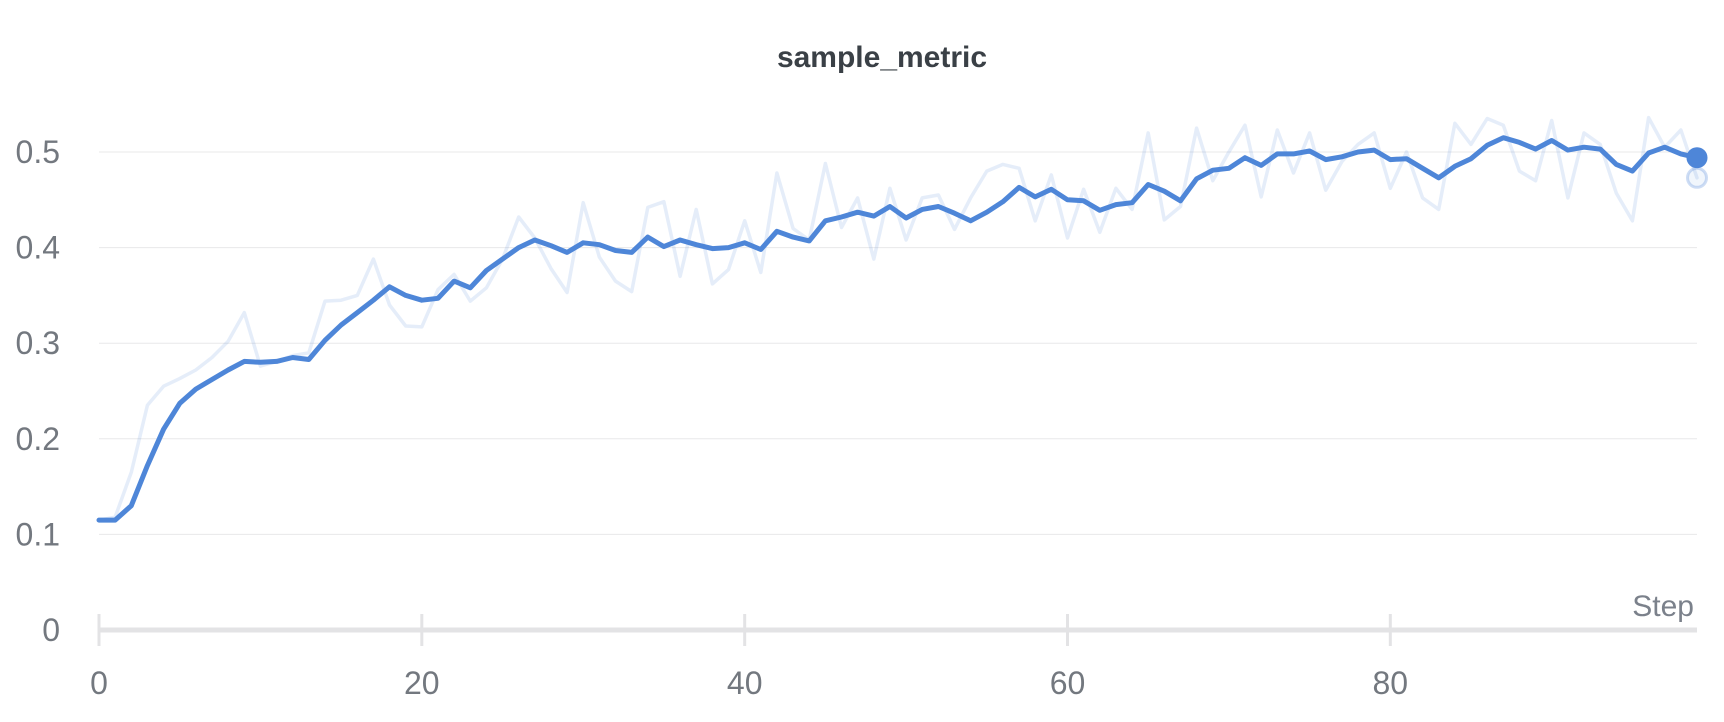  What do you see at coordinates (882, 57) in the screenshot?
I see `chart-title: sample_metric` at bounding box center [882, 57].